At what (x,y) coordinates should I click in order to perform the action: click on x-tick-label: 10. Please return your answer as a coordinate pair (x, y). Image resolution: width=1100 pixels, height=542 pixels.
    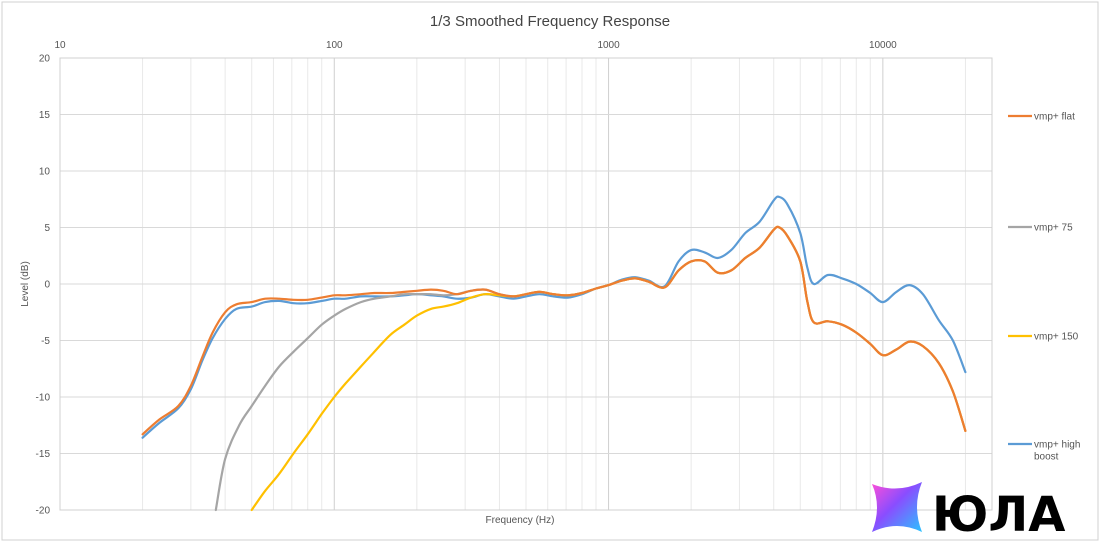
    Looking at the image, I should click on (60, 45).